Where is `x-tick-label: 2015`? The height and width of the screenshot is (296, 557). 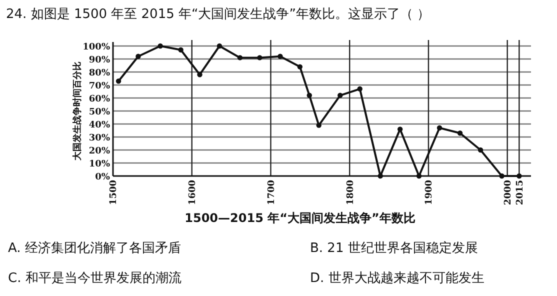
x-tick-label: 2015 is located at coordinates (520, 193).